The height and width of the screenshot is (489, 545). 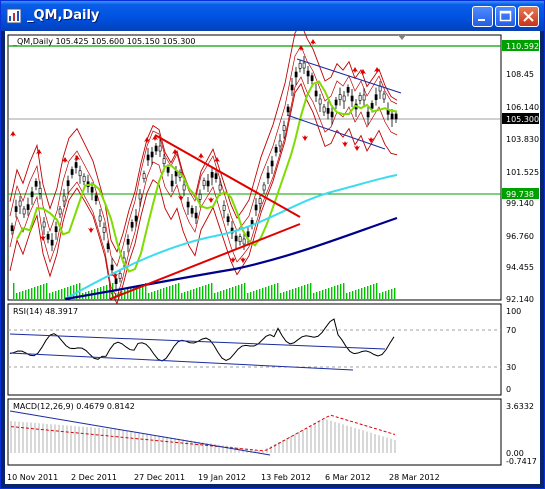 I want to click on maximize-button, so click(x=505, y=16).